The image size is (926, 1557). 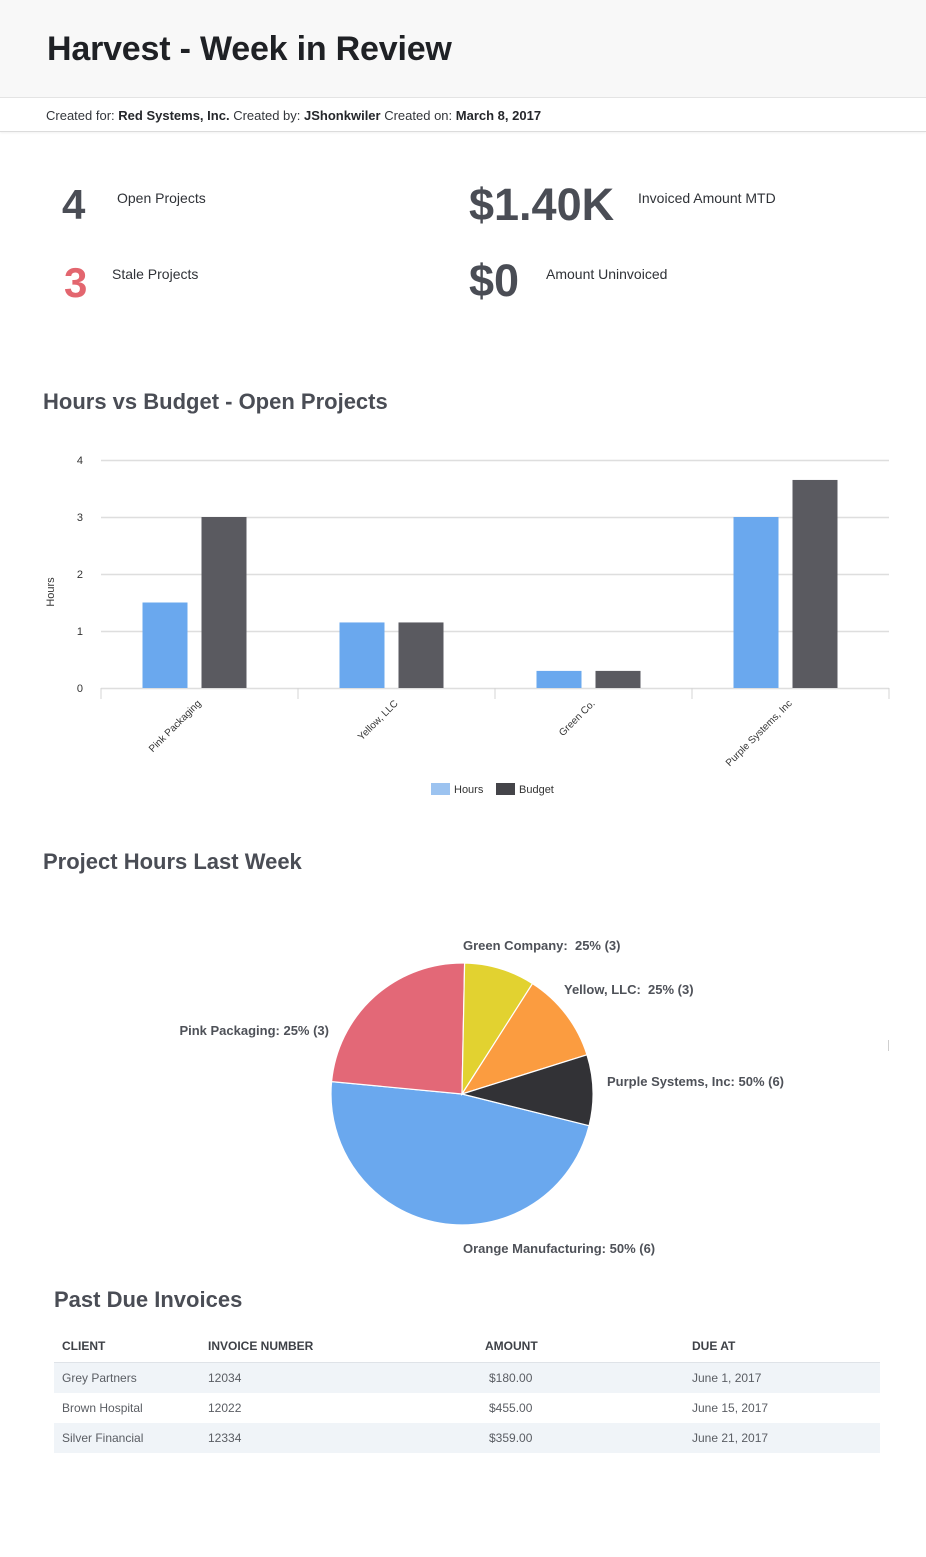 I want to click on bar-chart-legend: Hours Budget, so click(x=492, y=789).